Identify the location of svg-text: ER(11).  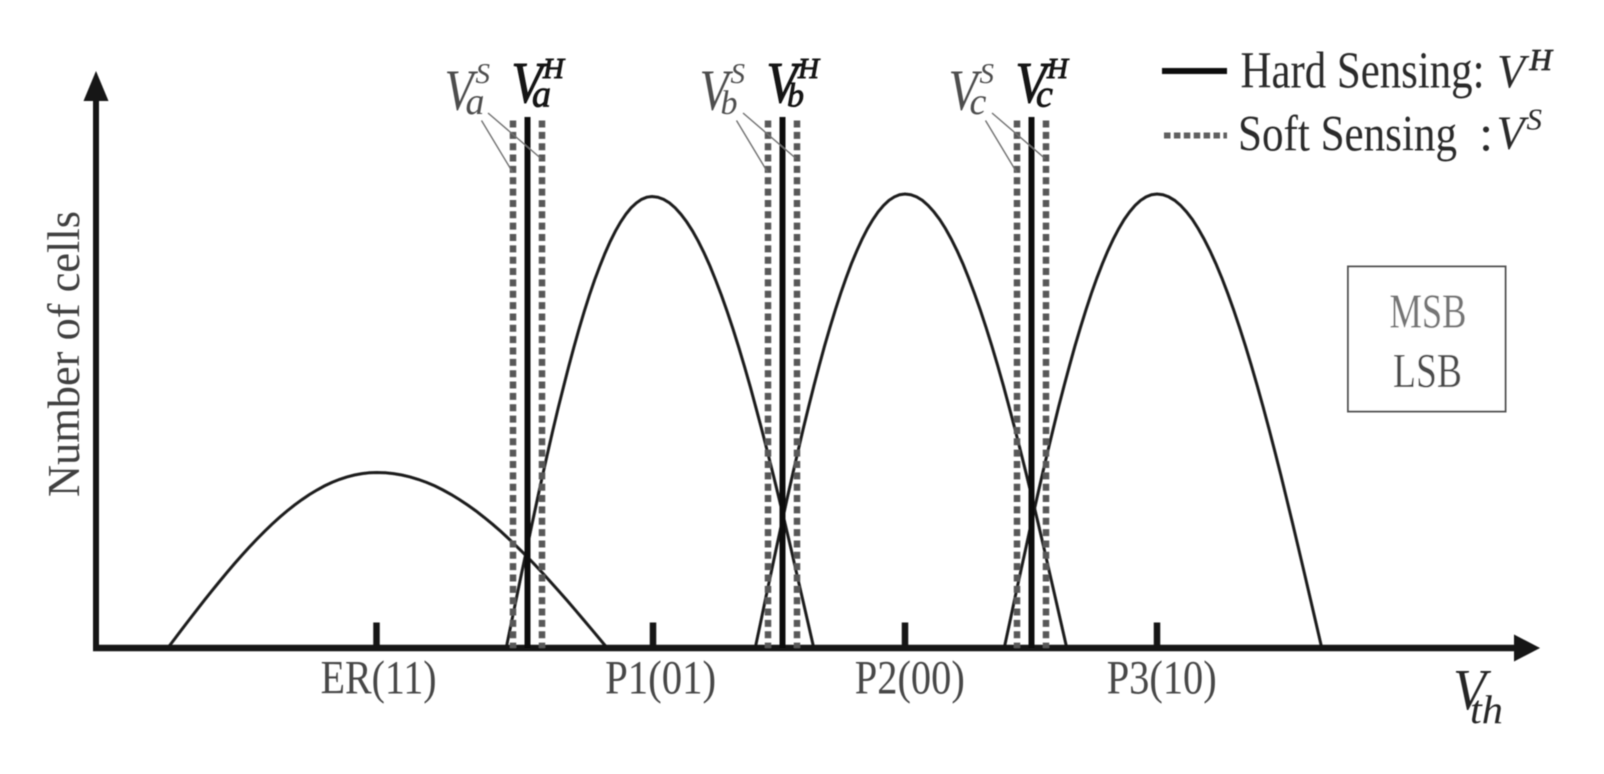
(379, 678).